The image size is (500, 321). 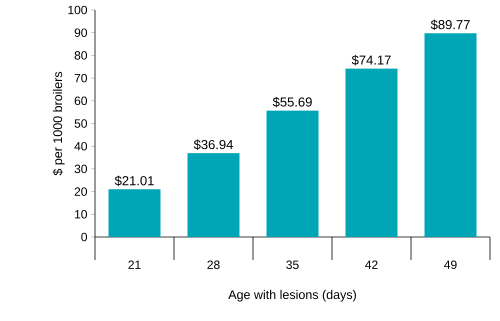 What do you see at coordinates (77, 10) in the screenshot?
I see `y-tick-label: 100` at bounding box center [77, 10].